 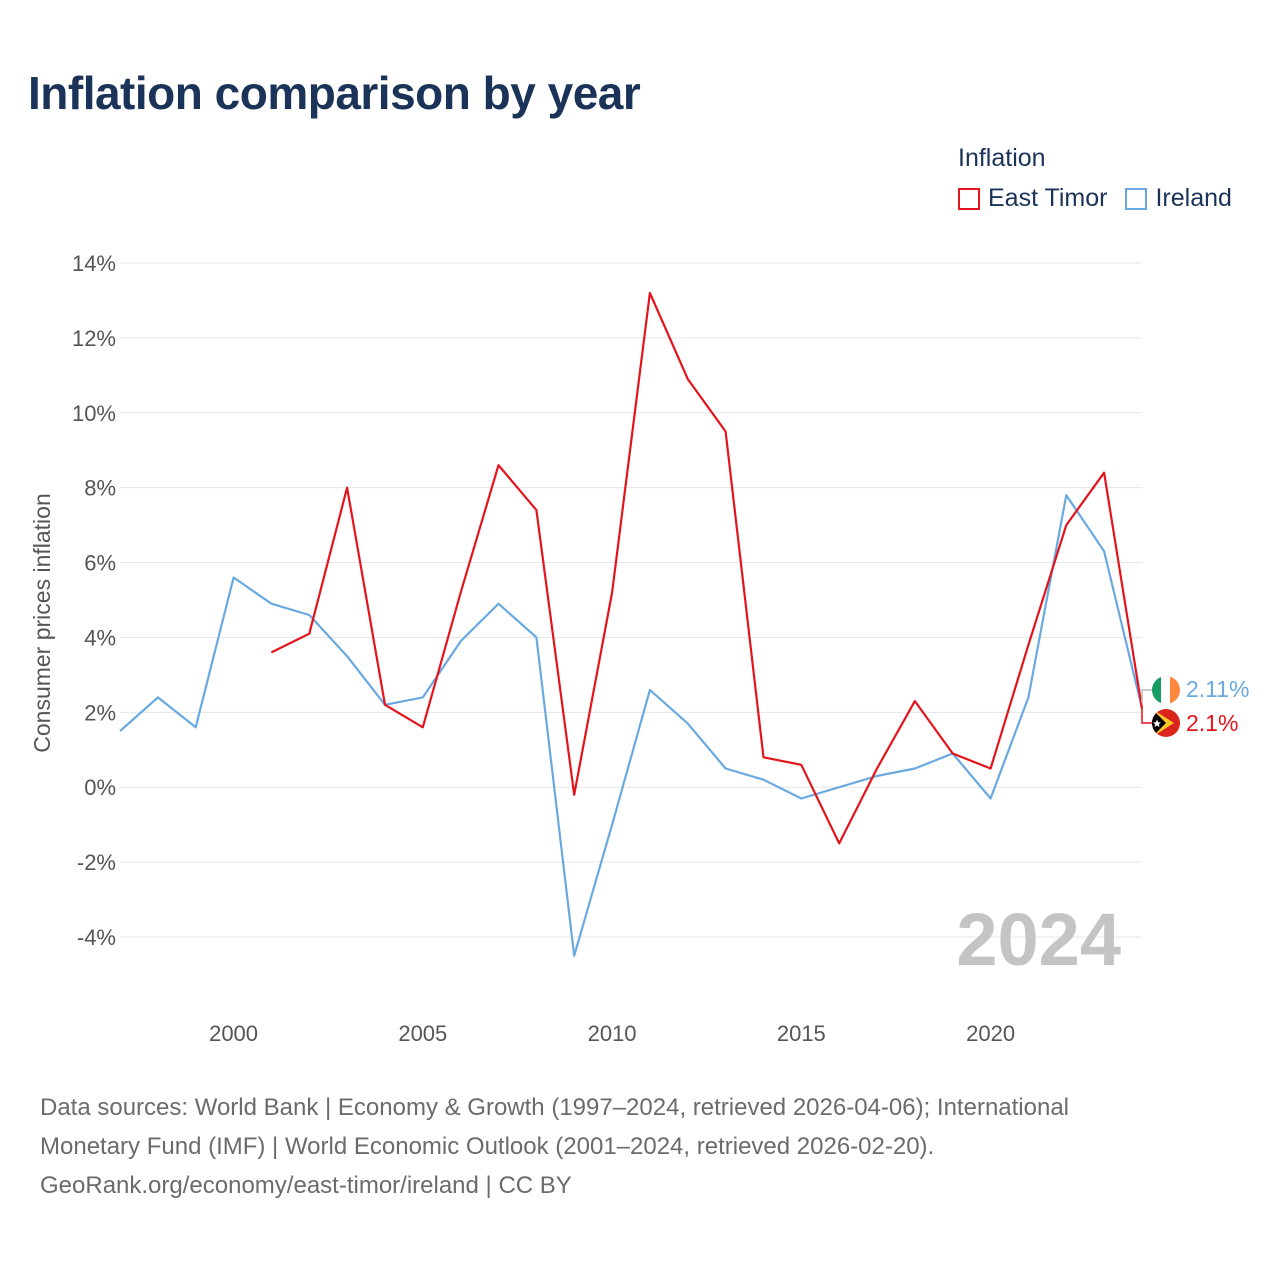 What do you see at coordinates (100, 787) in the screenshot?
I see `y-tick-label: 0%` at bounding box center [100, 787].